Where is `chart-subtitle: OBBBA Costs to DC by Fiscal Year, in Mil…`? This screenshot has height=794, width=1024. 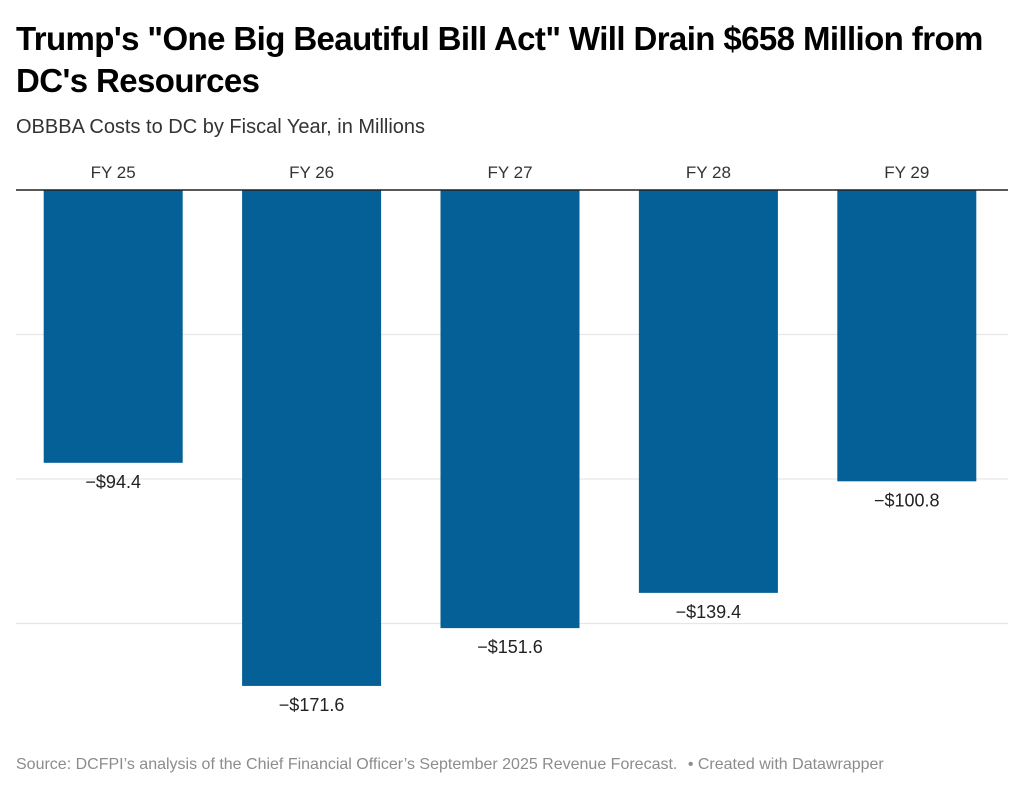
chart-subtitle: OBBBA Costs to DC by Fiscal Year, in Mil… is located at coordinates (221, 127).